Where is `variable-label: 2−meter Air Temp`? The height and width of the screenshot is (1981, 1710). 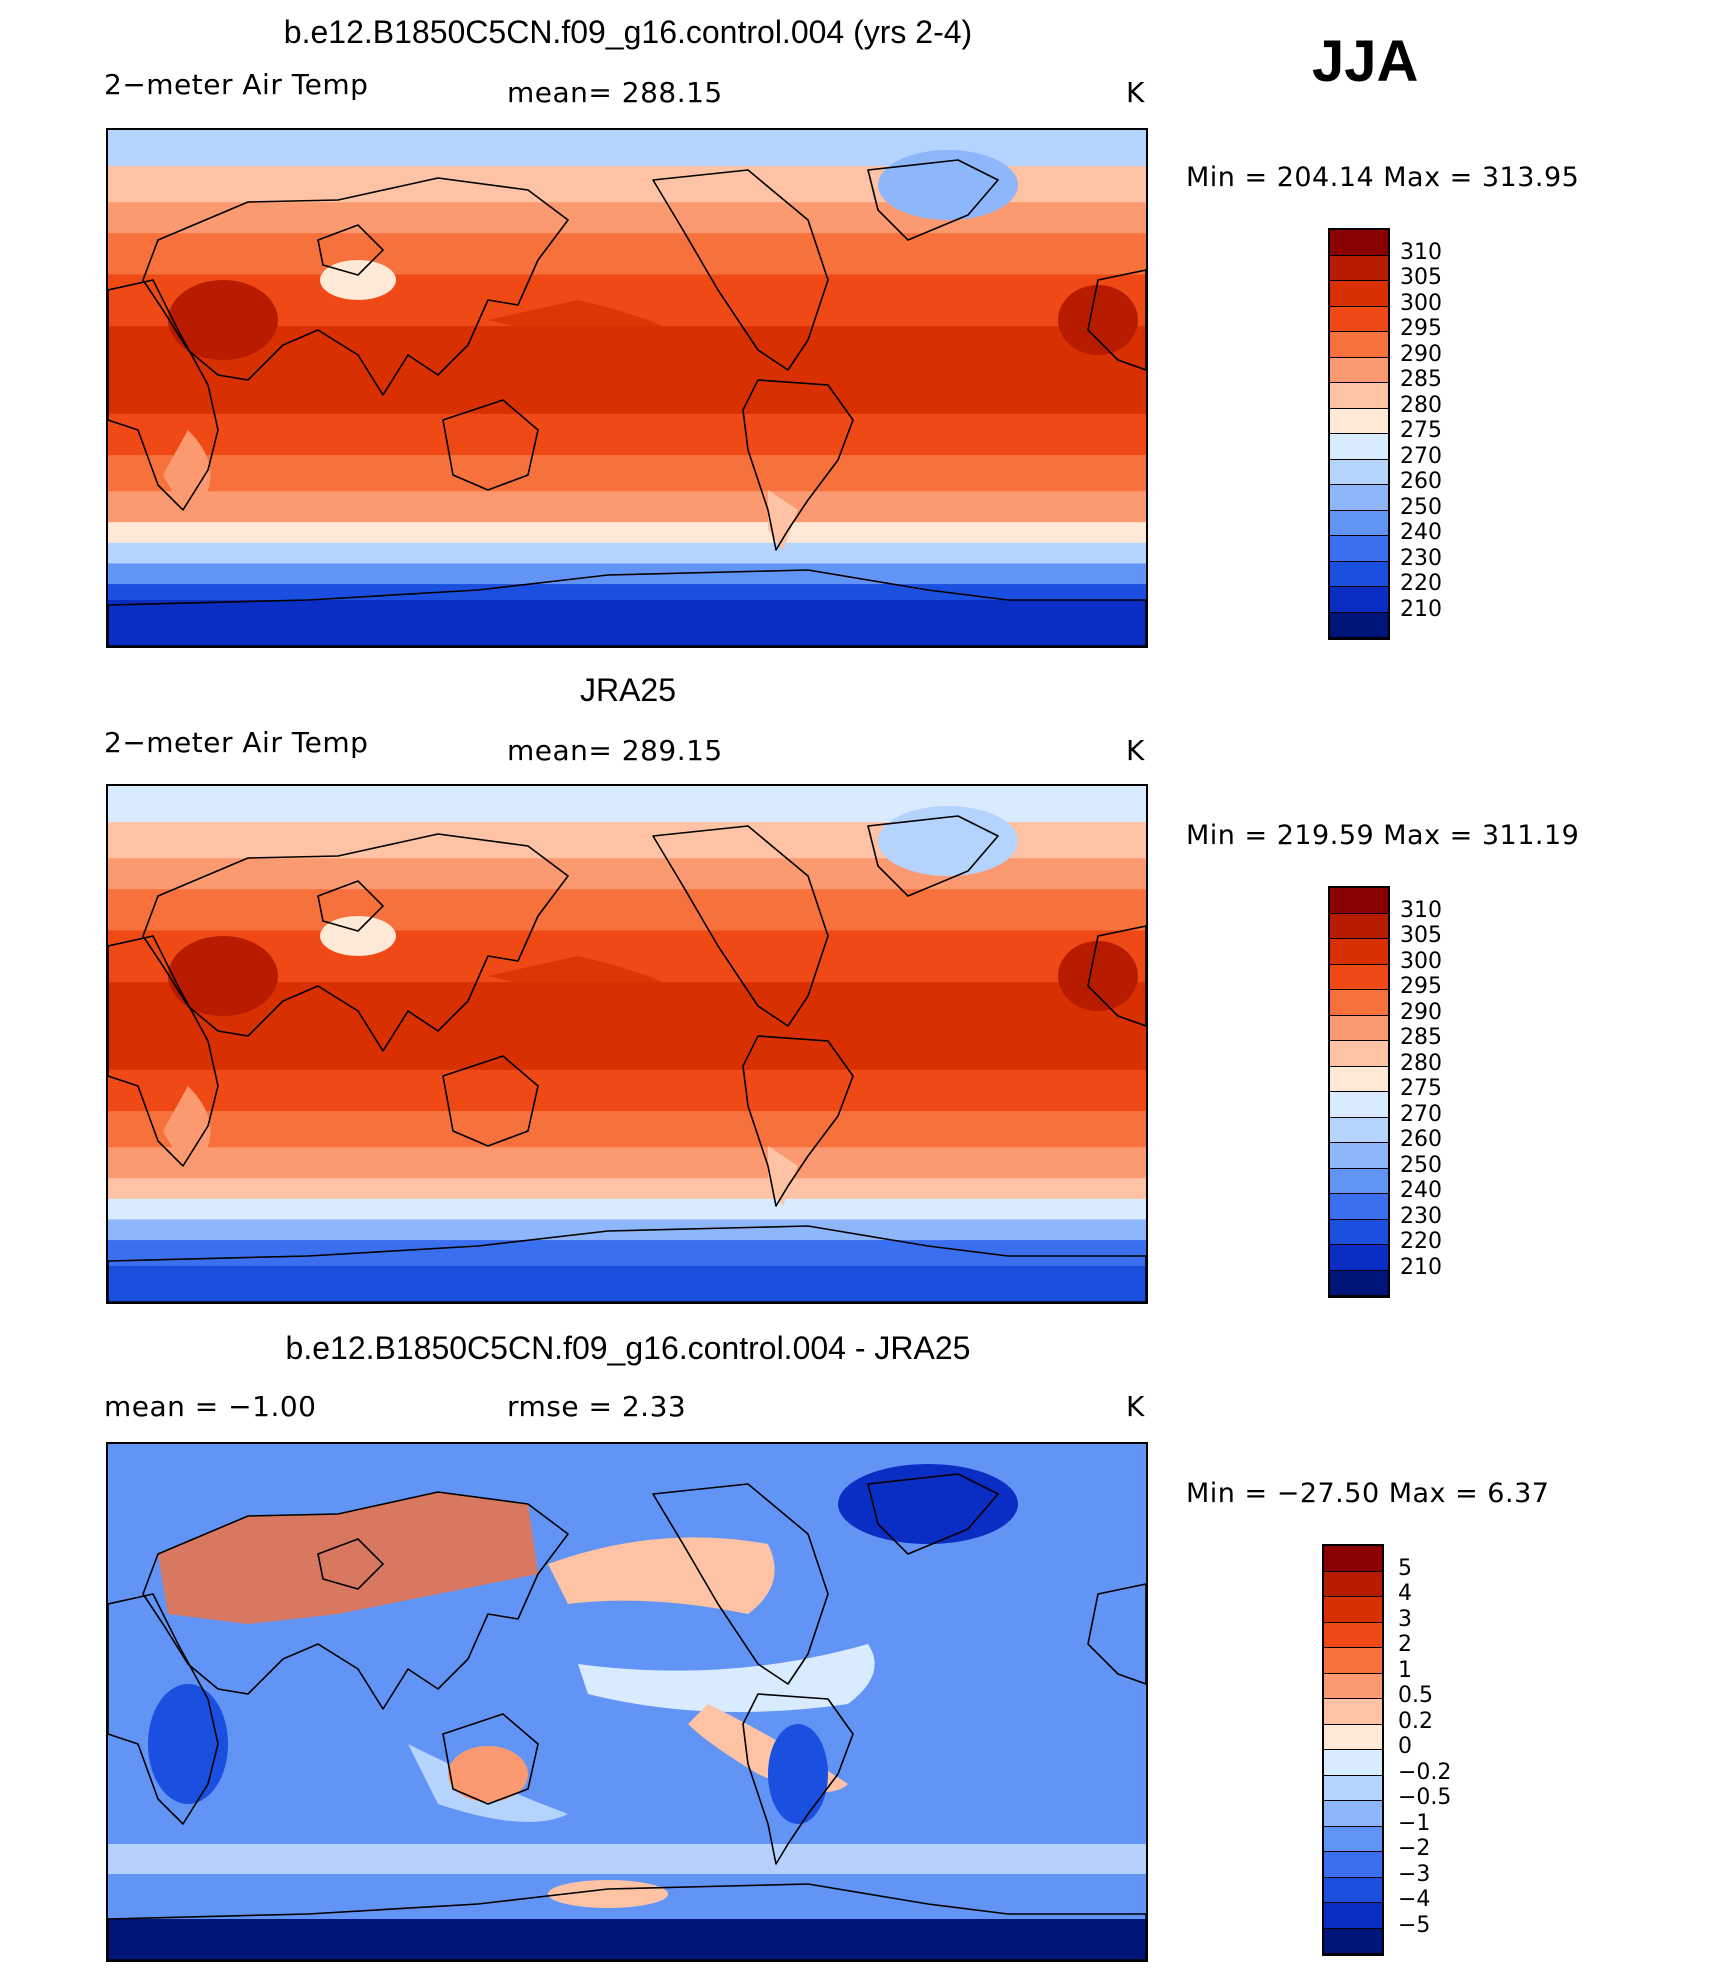
variable-label: 2−meter Air Temp is located at coordinates (236, 84).